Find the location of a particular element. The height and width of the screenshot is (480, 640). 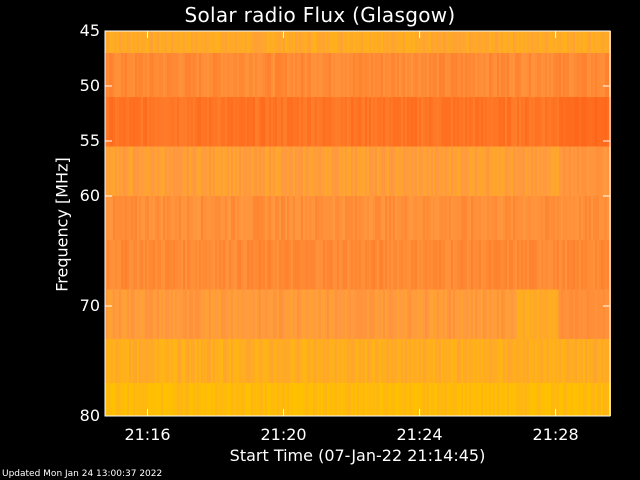

y-tick-label: 55 is located at coordinates (89, 140).